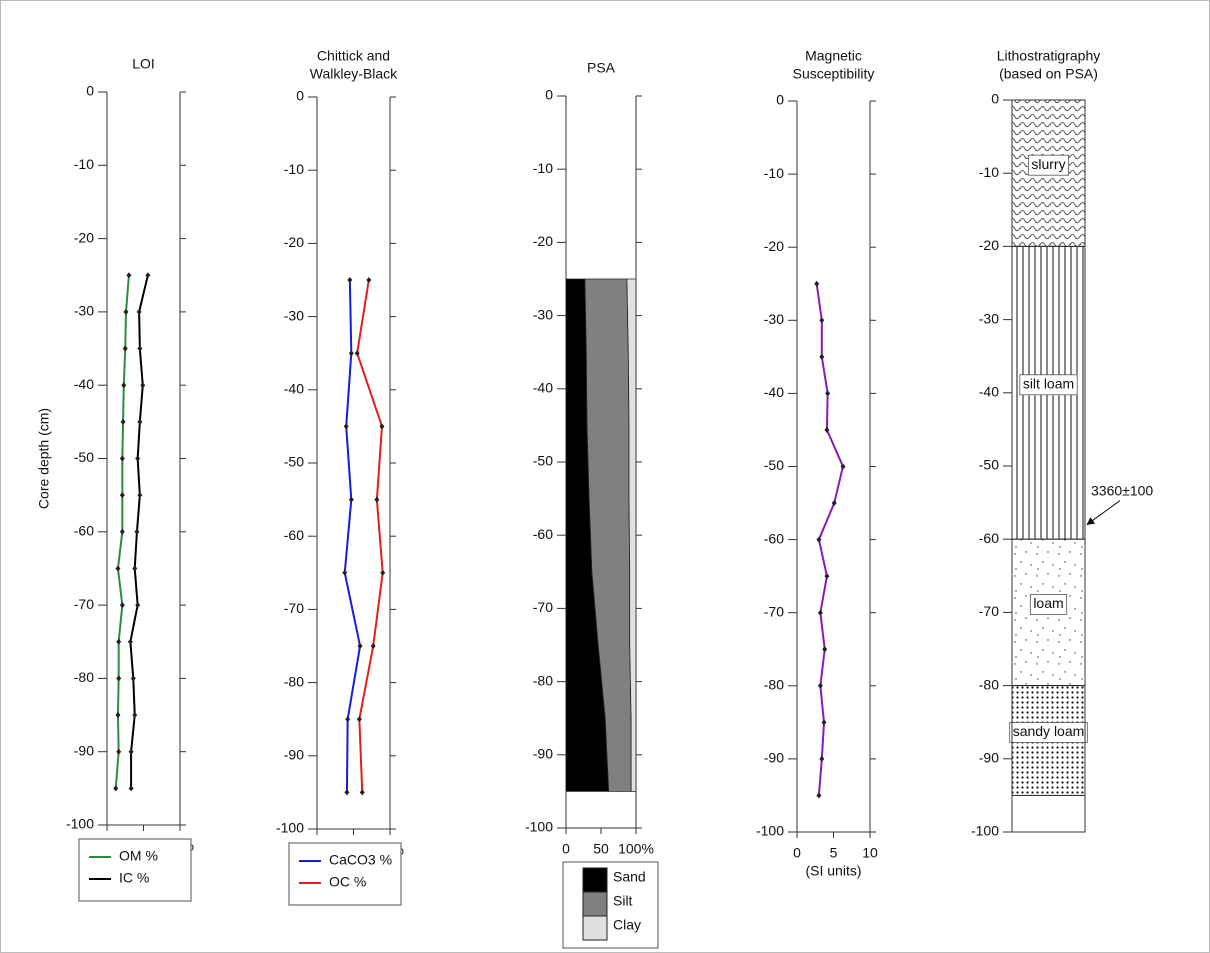 The image size is (1210, 953). Describe the element at coordinates (834, 74) in the screenshot. I see `panel-title: Susceptibility` at that location.